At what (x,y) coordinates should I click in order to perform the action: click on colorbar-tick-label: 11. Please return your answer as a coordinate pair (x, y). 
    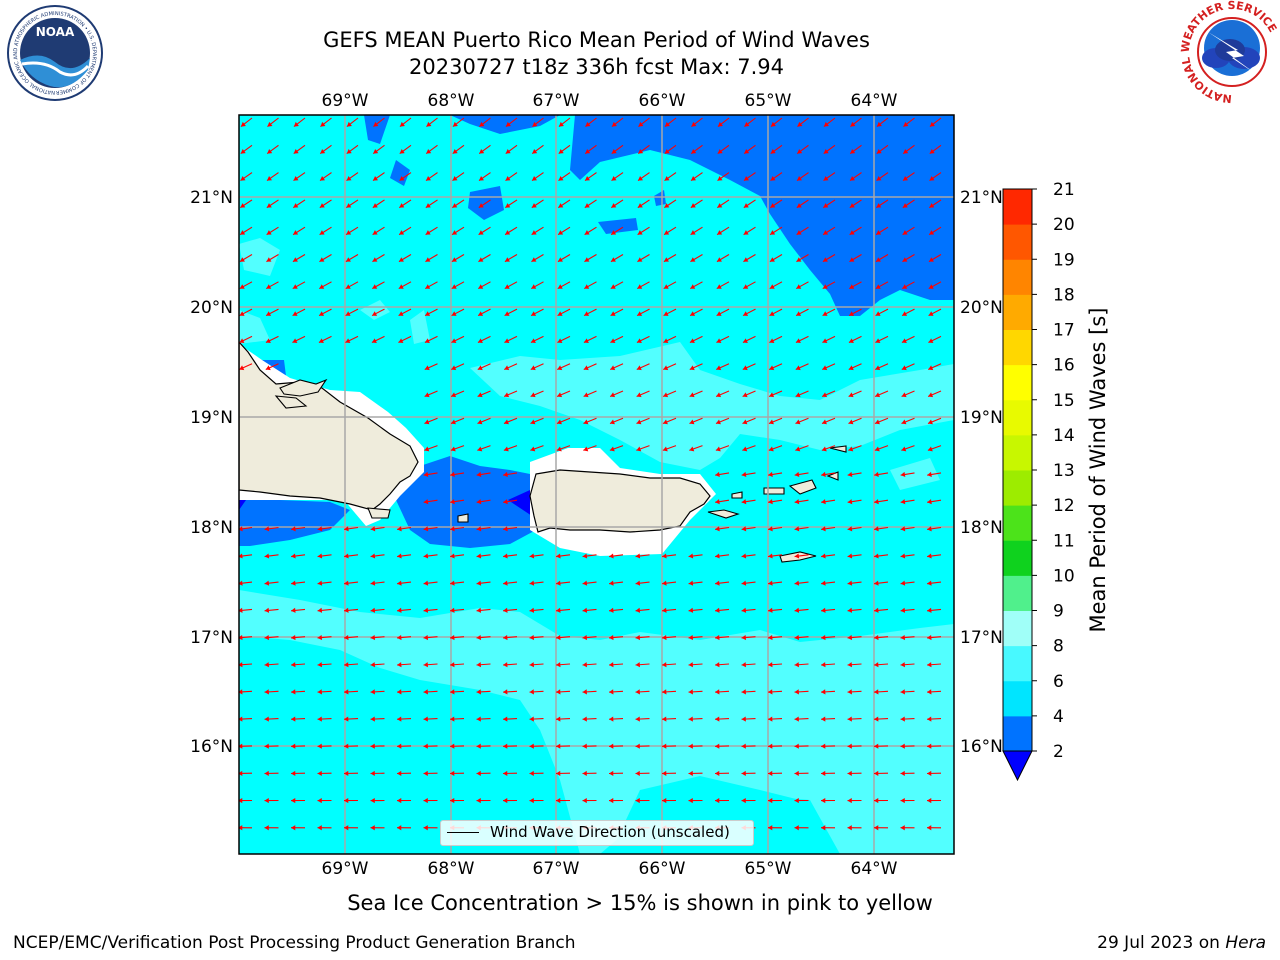
    Looking at the image, I should click on (1064, 541).